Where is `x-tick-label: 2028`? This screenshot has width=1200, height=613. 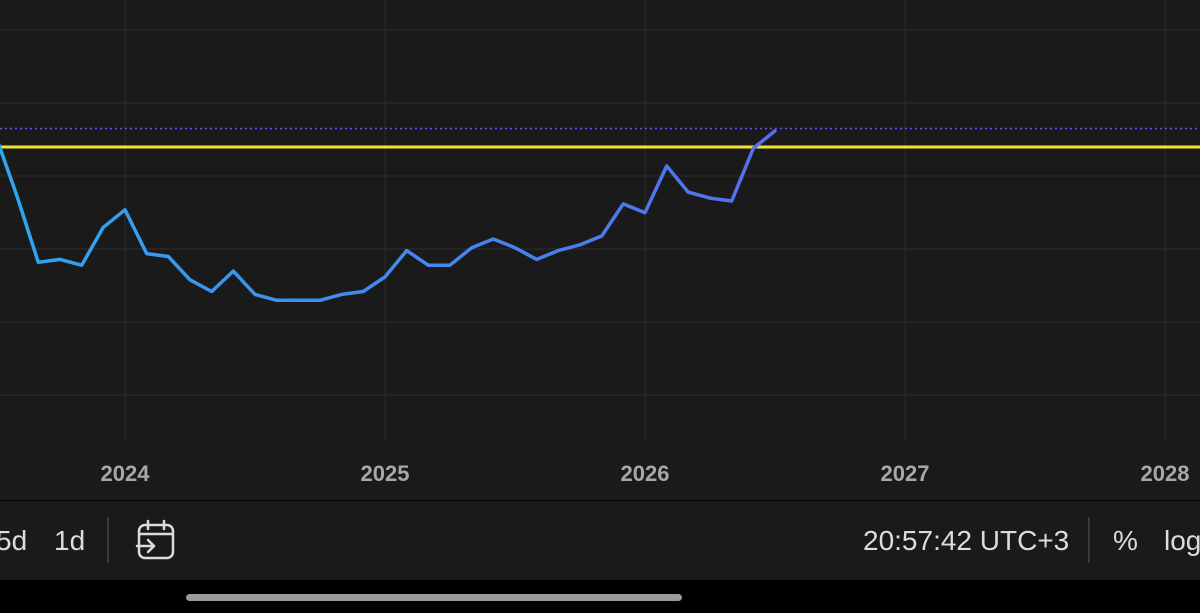 x-tick-label: 2028 is located at coordinates (1165, 473).